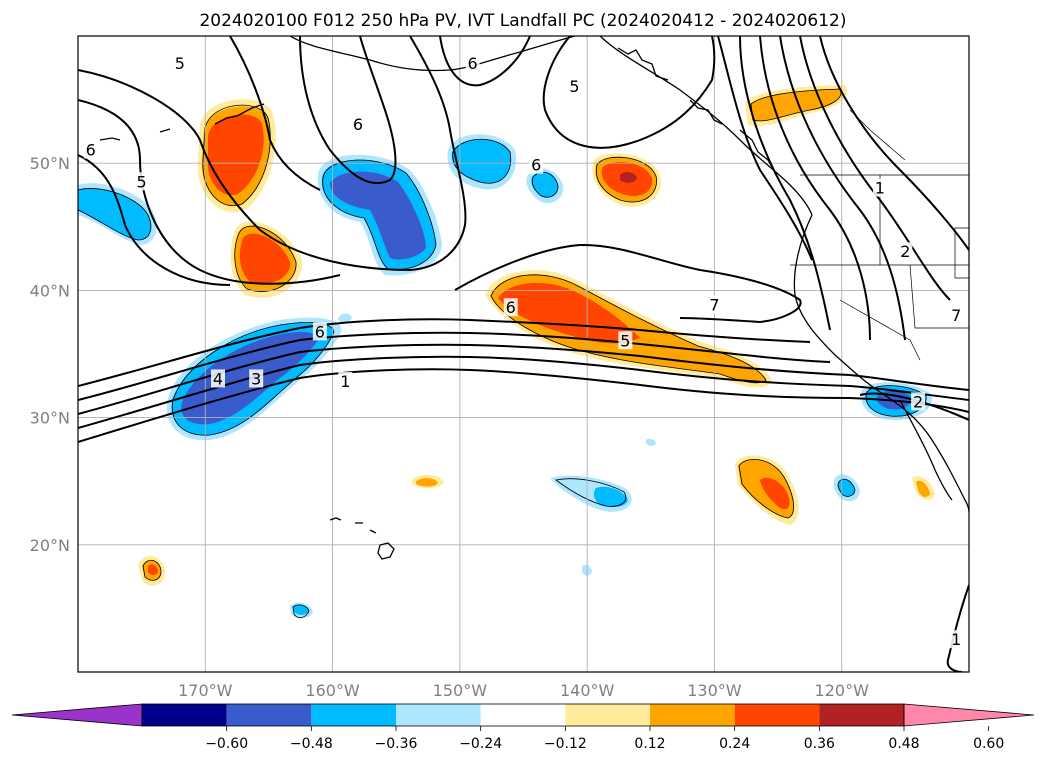  I want to click on anomaly-positive-small-3-peak, so click(153, 570).